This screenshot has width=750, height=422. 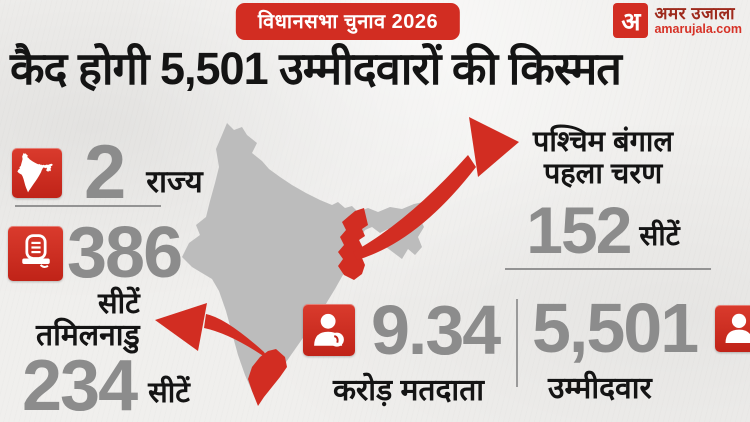 I want to click on amar-ujala-logo: अ अमर उजाला amarujala.com, so click(x=677, y=20).